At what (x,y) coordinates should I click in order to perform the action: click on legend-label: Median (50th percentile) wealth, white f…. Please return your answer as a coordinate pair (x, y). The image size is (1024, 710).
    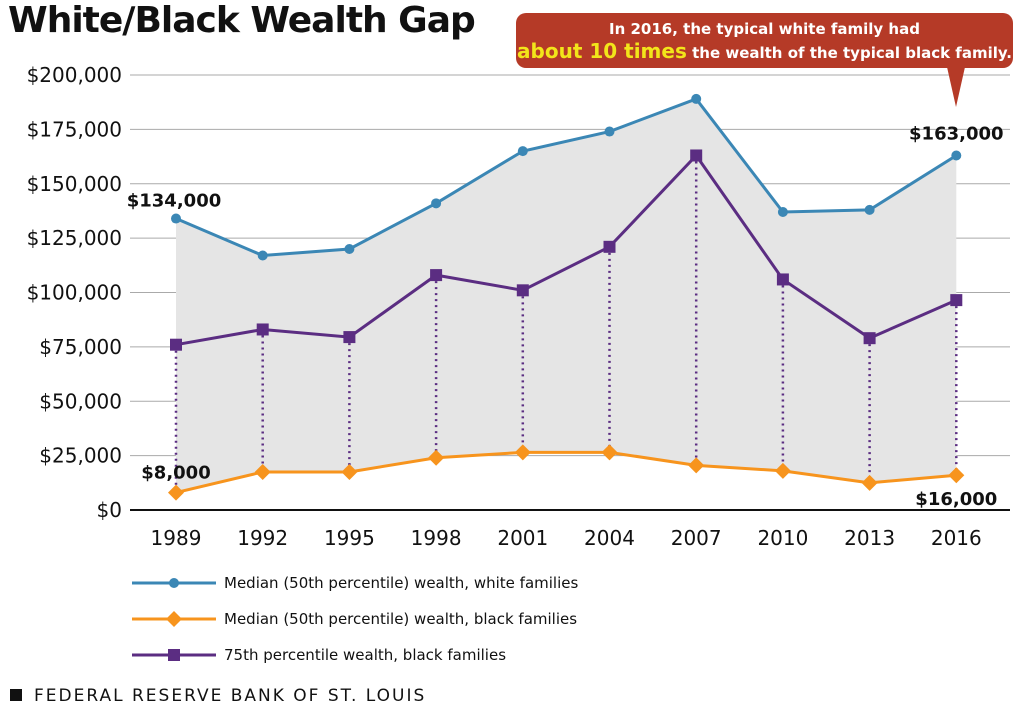
    Looking at the image, I should click on (401, 583).